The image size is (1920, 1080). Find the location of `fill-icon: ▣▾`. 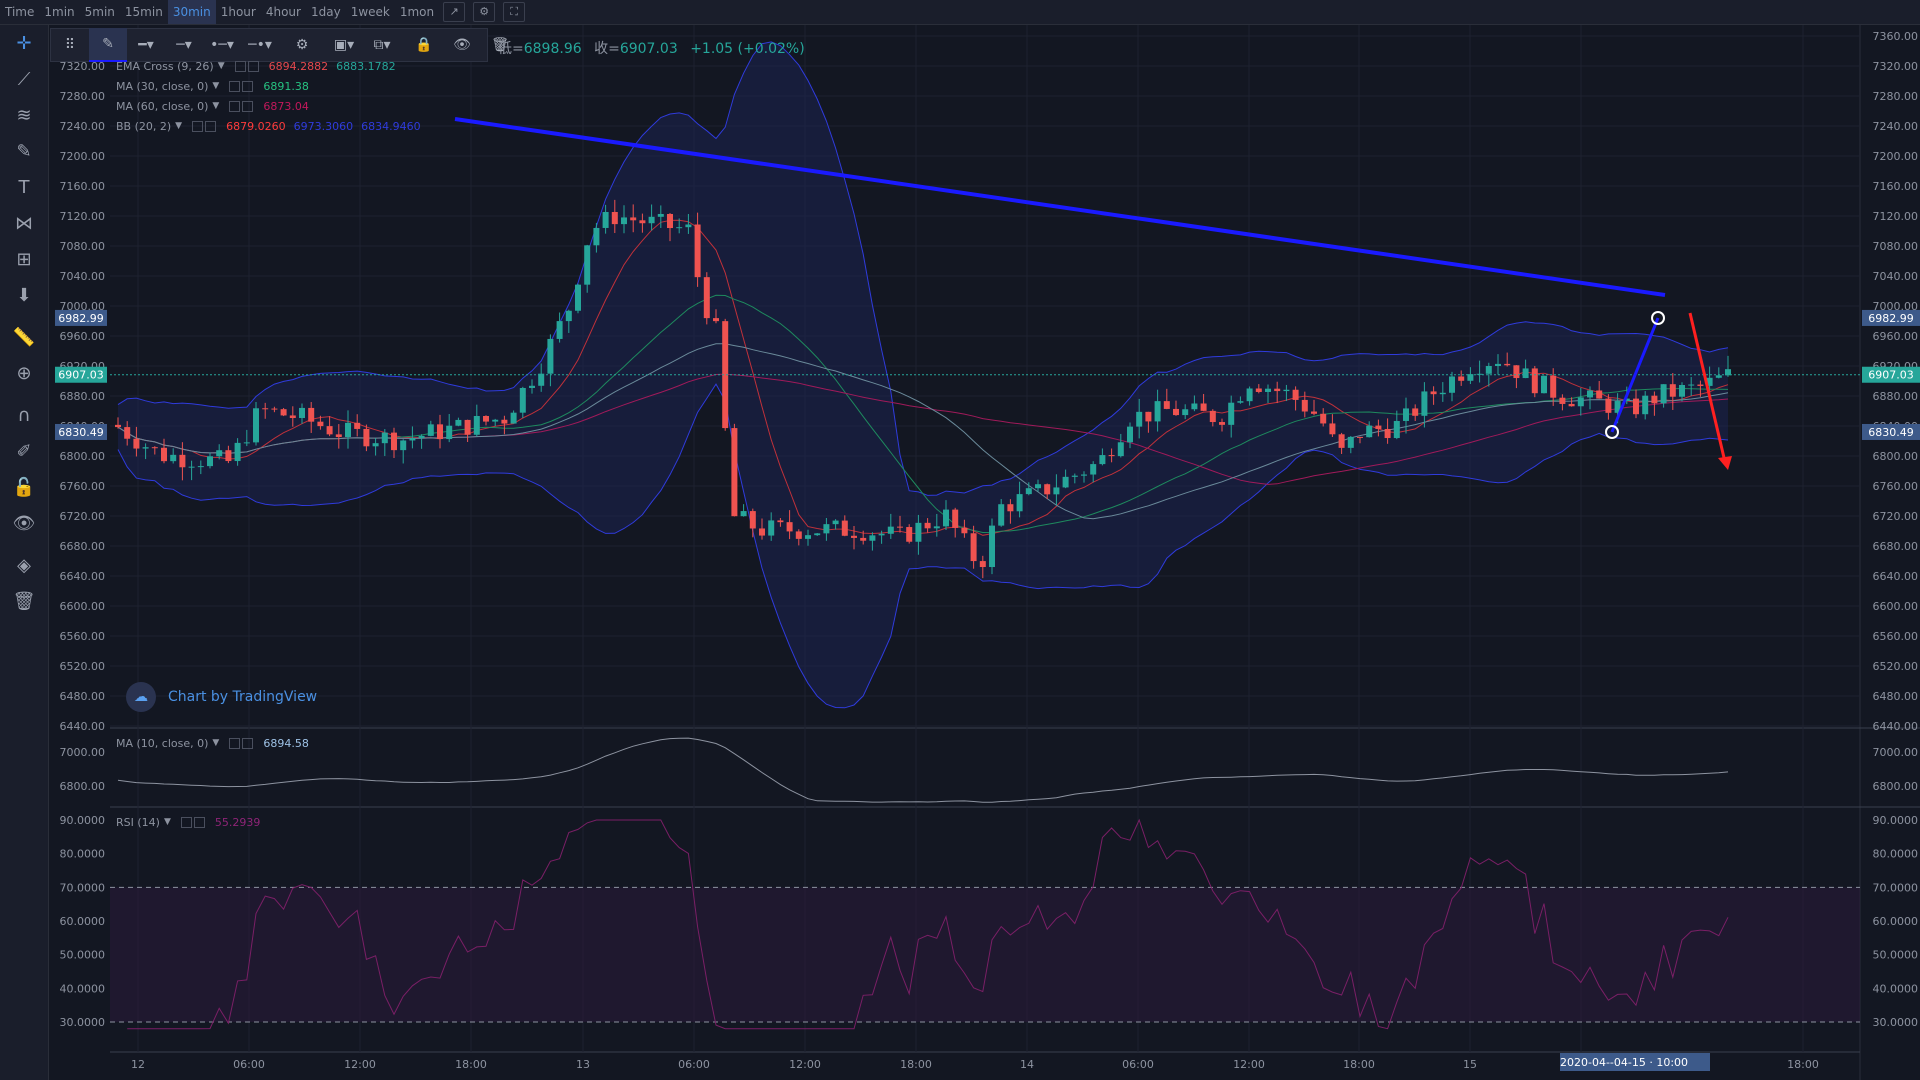

fill-icon: ▣▾ is located at coordinates (344, 45).